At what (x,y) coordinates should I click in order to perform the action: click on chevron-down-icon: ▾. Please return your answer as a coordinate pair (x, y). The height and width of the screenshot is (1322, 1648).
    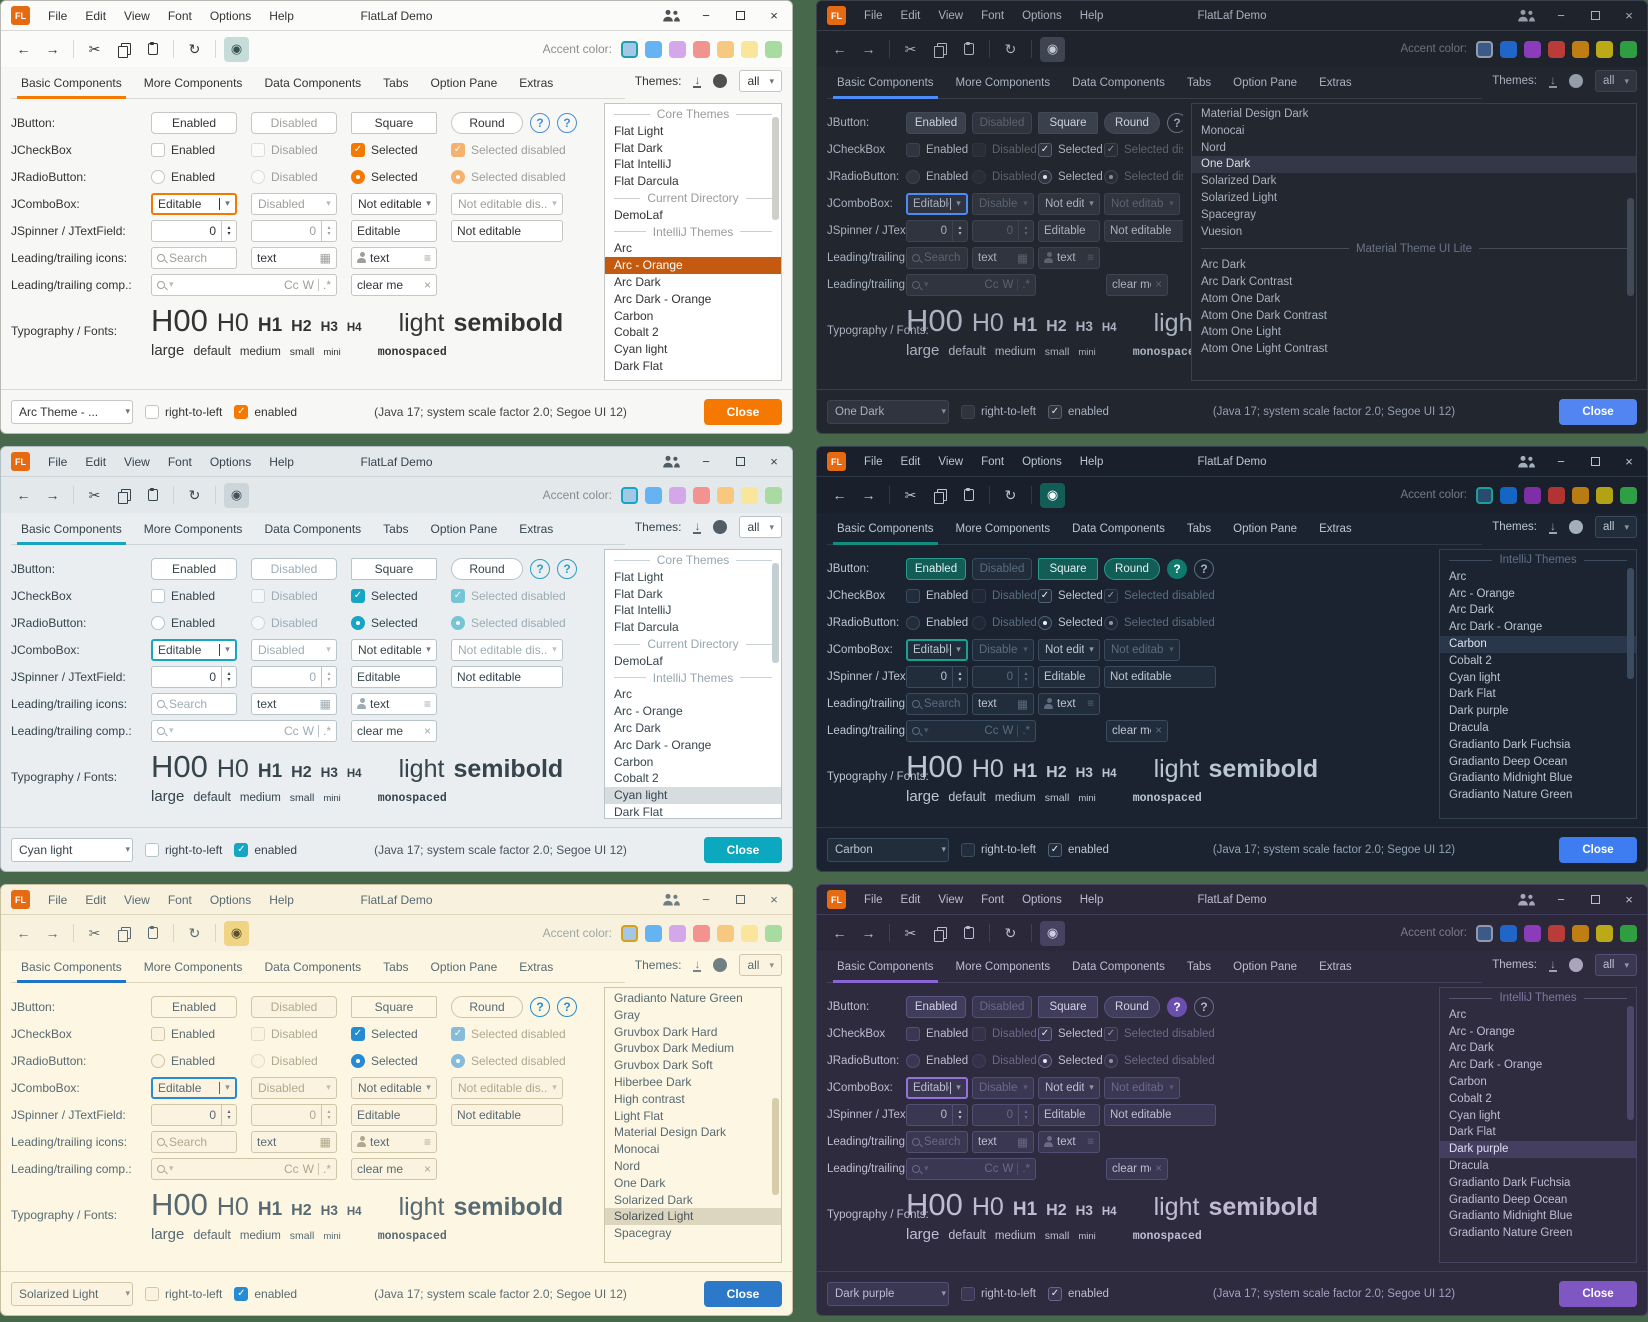
    Looking at the image, I should click on (171, 1168).